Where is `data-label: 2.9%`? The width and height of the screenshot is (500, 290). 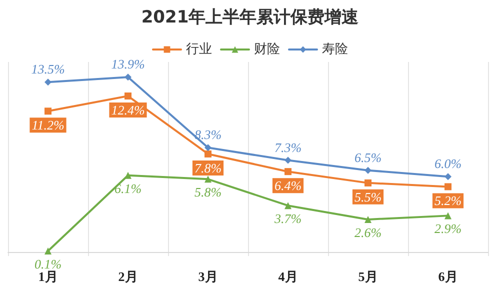
data-label: 2.9% is located at coordinates (448, 228).